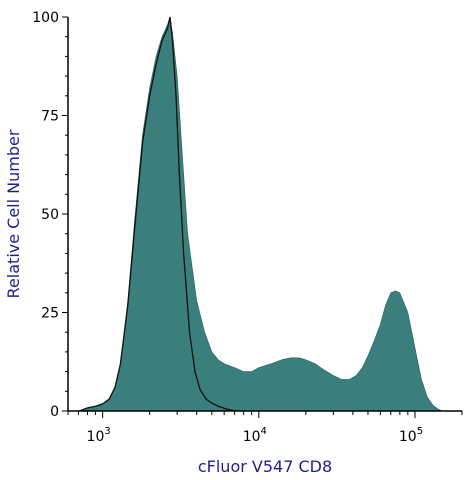 Image resolution: width=467 pixels, height=480 pixels. What do you see at coordinates (99, 435) in the screenshot?
I see `x-tick-label: 10³` at bounding box center [99, 435].